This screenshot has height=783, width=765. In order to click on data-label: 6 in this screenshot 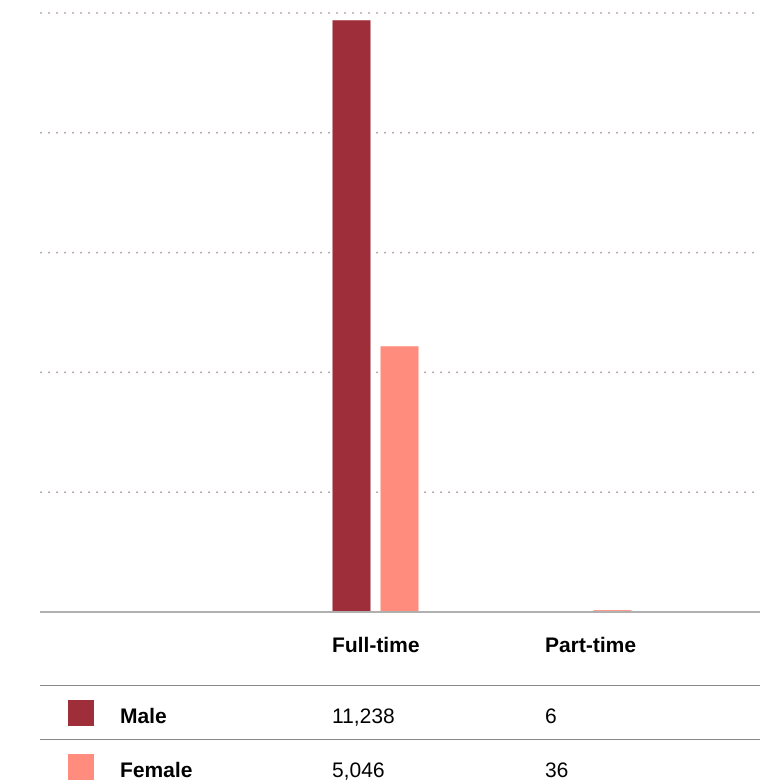, I will do `click(551, 717)`.